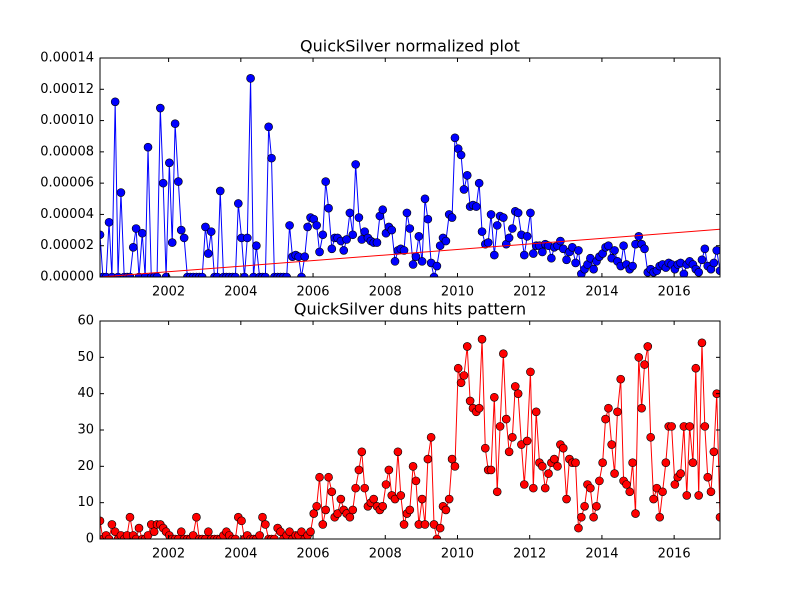  What do you see at coordinates (410, 46) in the screenshot?
I see `chart-title: QuickSilver normalized plot` at bounding box center [410, 46].